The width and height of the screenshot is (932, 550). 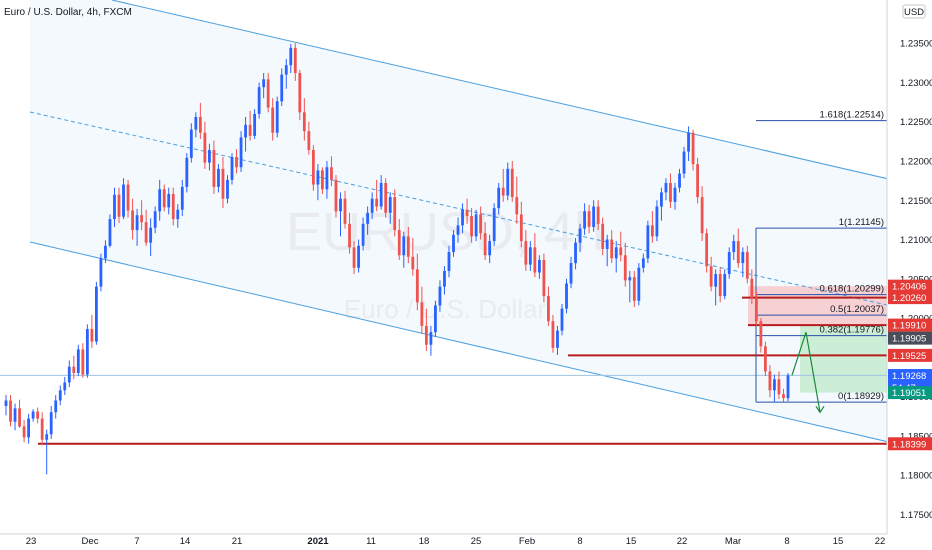 What do you see at coordinates (861, 396) in the screenshot?
I see `fib-level-label: 0(1.18929)` at bounding box center [861, 396].